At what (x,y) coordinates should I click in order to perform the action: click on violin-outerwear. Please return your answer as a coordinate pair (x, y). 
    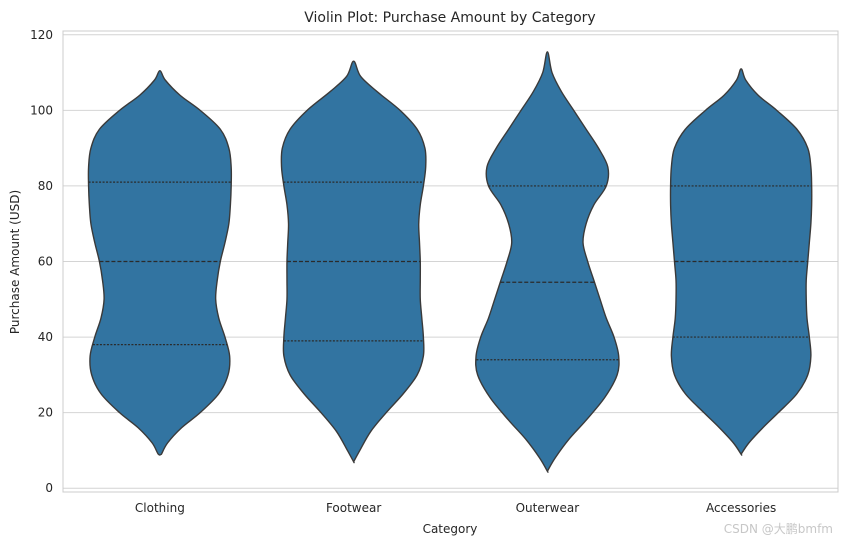
    Looking at the image, I should click on (547, 262).